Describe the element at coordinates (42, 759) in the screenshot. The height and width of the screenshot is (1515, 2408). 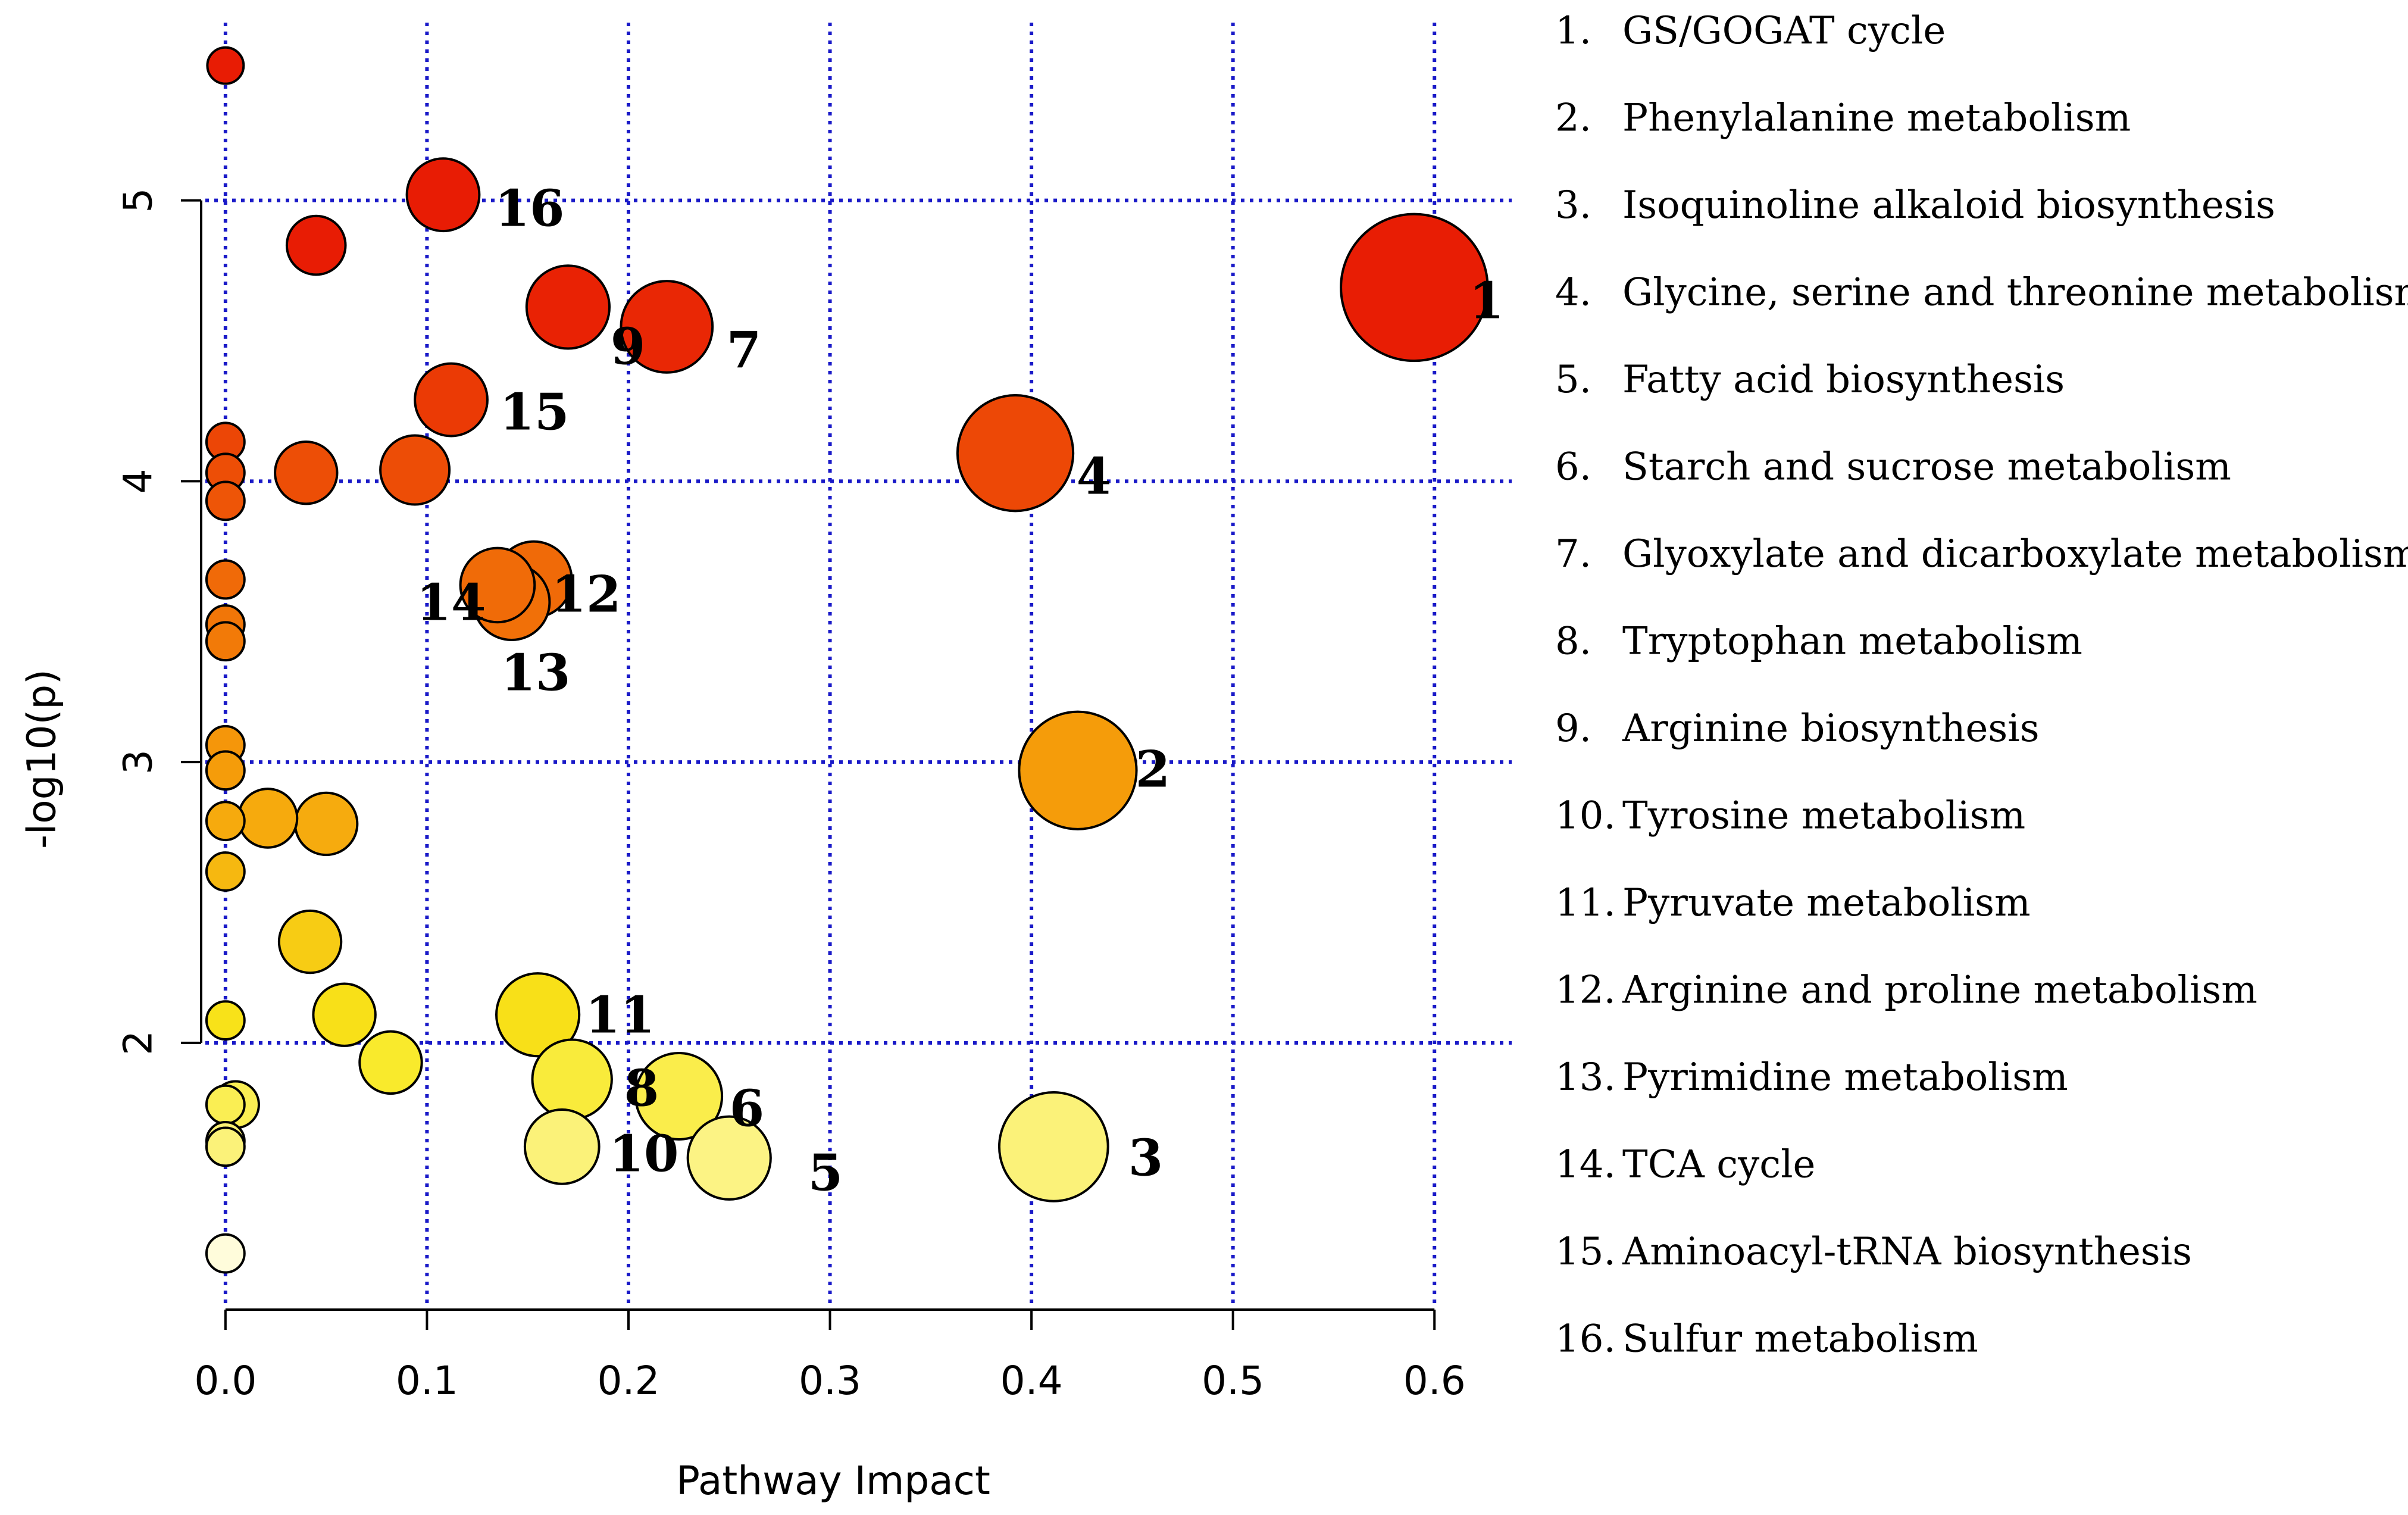
I see `y-axis-title: -log10(p)` at that location.